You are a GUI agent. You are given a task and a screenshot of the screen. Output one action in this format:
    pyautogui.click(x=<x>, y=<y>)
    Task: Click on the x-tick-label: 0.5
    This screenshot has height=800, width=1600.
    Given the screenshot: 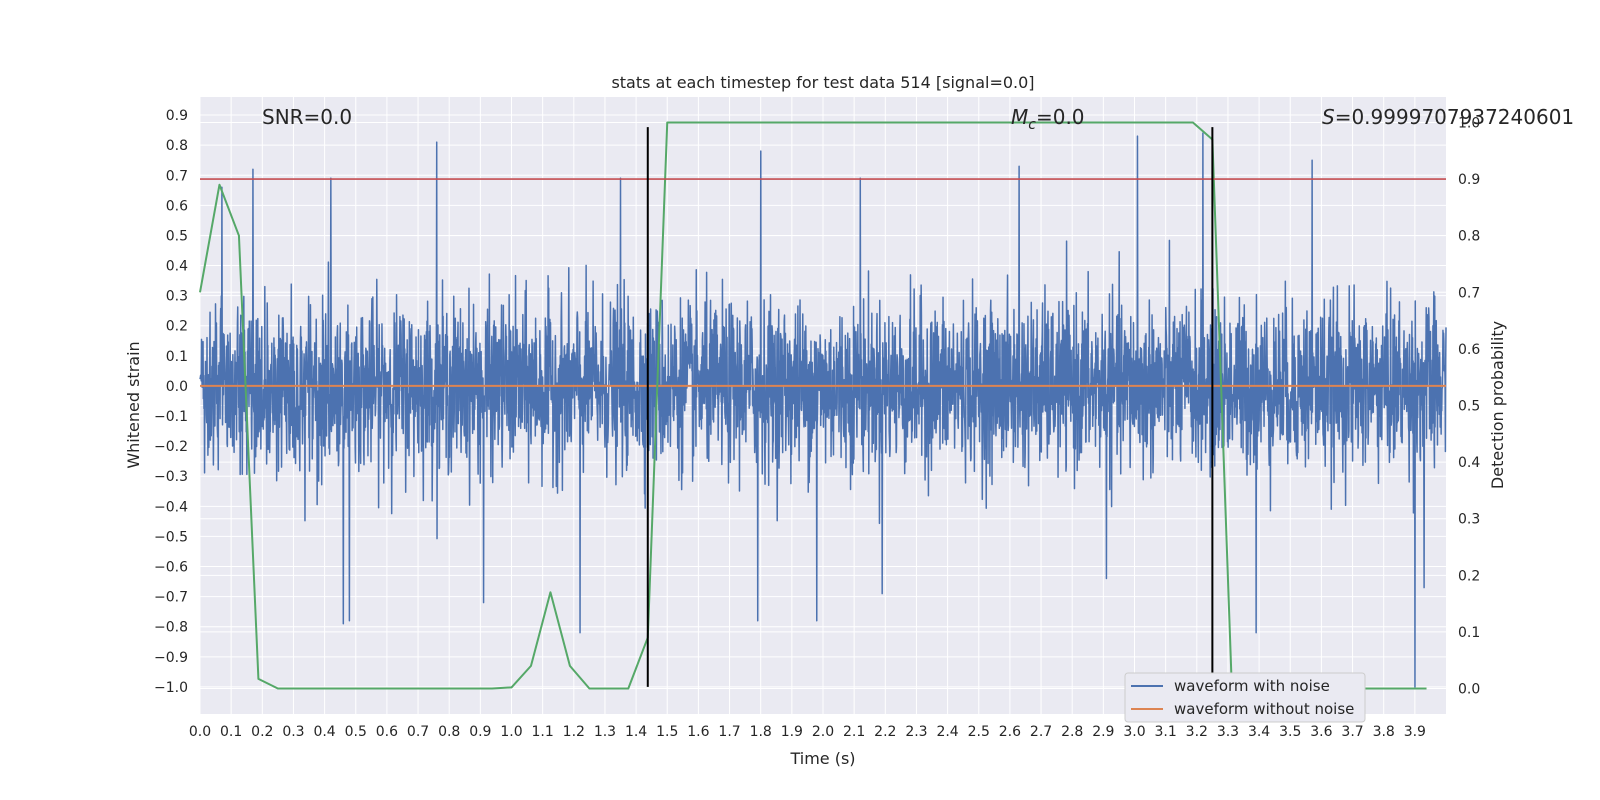 What is the action you would take?
    pyautogui.click(x=356, y=732)
    